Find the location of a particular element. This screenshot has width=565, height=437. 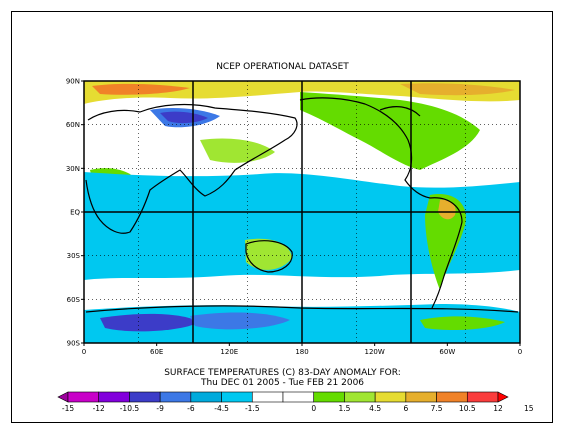

x-axis-ticks: 0 60E 120E 180 120W 60W 0 is located at coordinates (302, 349).